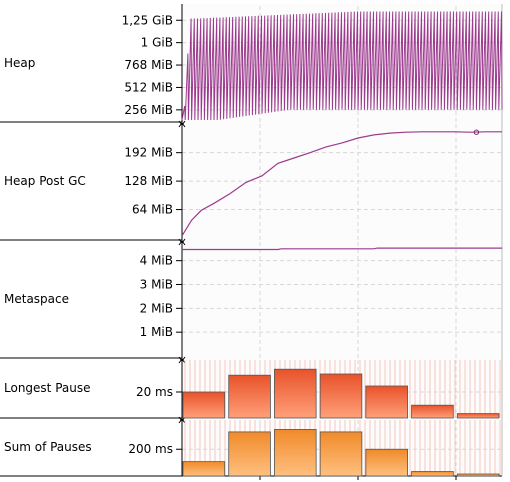 Image resolution: width=510 pixels, height=482 pixels. Describe the element at coordinates (148, 181) in the screenshot. I see `y-tick-label: 128 MiB` at that location.